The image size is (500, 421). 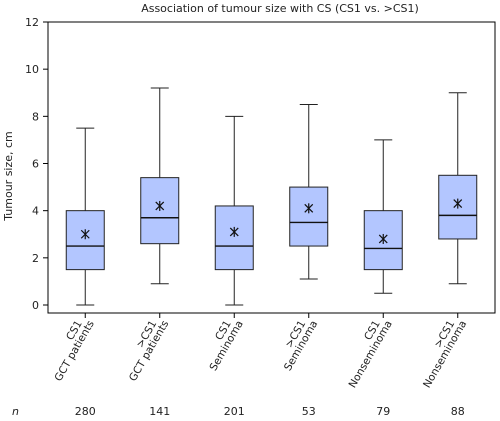 What do you see at coordinates (15, 411) in the screenshot?
I see `n-row-label: n` at bounding box center [15, 411].